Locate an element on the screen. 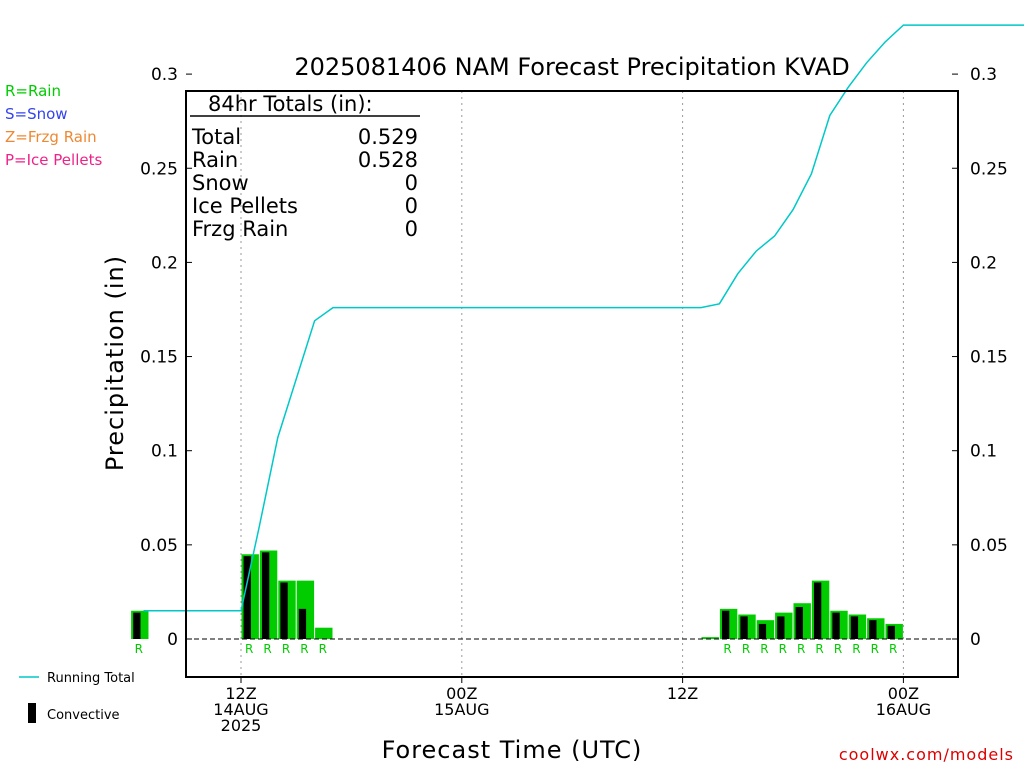 The width and height of the screenshot is (1024, 768). totals-row-value: 0.528 is located at coordinates (388, 160).